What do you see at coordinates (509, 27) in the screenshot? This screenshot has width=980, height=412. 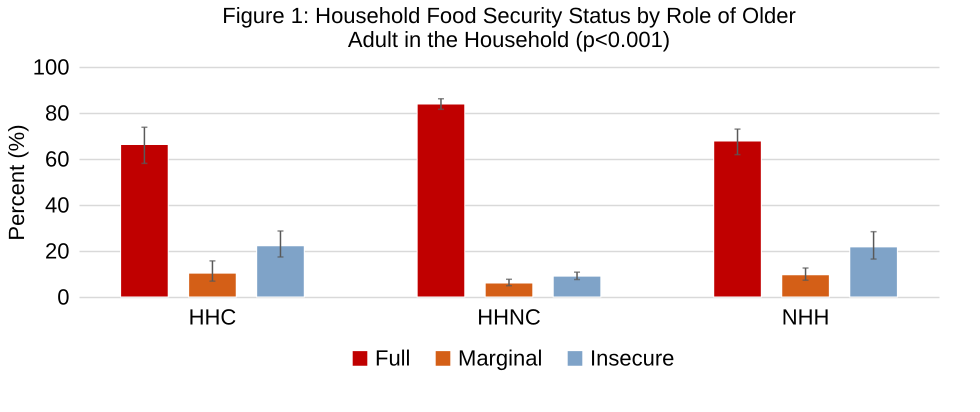 I see `chart-title: Figure 1: Household Food Security Status by Role of Older Adult in the Household (p<0.001)` at bounding box center [509, 27].